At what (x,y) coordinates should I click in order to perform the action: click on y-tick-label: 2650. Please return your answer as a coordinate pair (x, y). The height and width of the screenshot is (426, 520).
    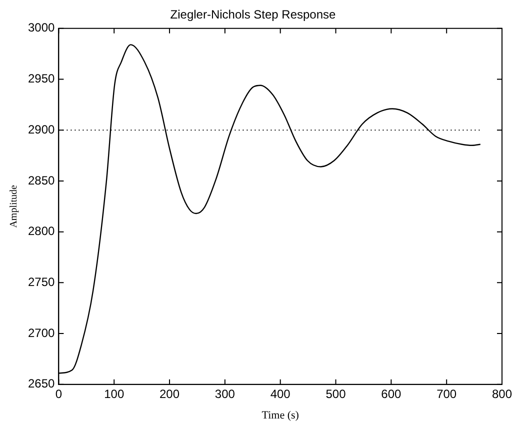
    Looking at the image, I should click on (42, 383).